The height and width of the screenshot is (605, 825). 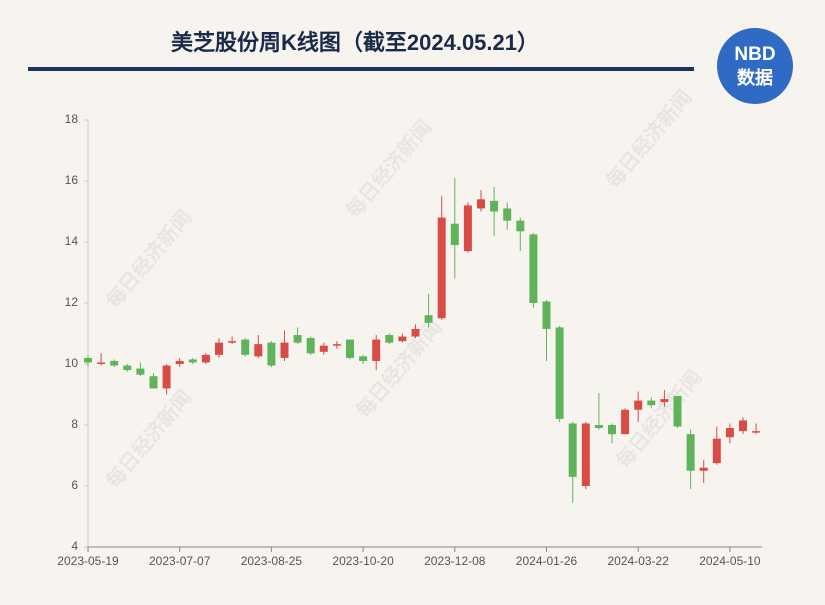 I want to click on logo-text: NBD, so click(x=754, y=54).